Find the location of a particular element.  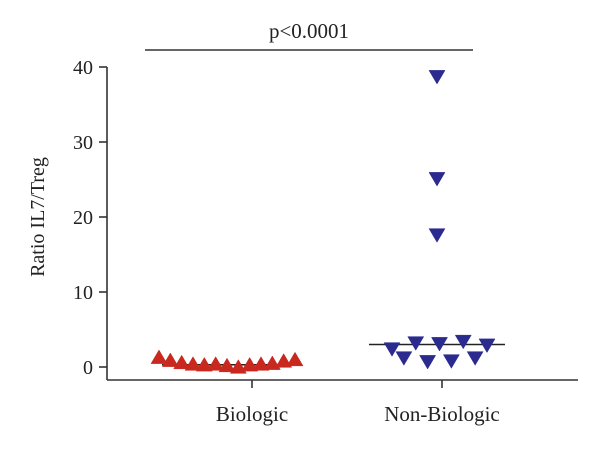

x-ticks: Biologic Non-Biologic is located at coordinates (358, 403).